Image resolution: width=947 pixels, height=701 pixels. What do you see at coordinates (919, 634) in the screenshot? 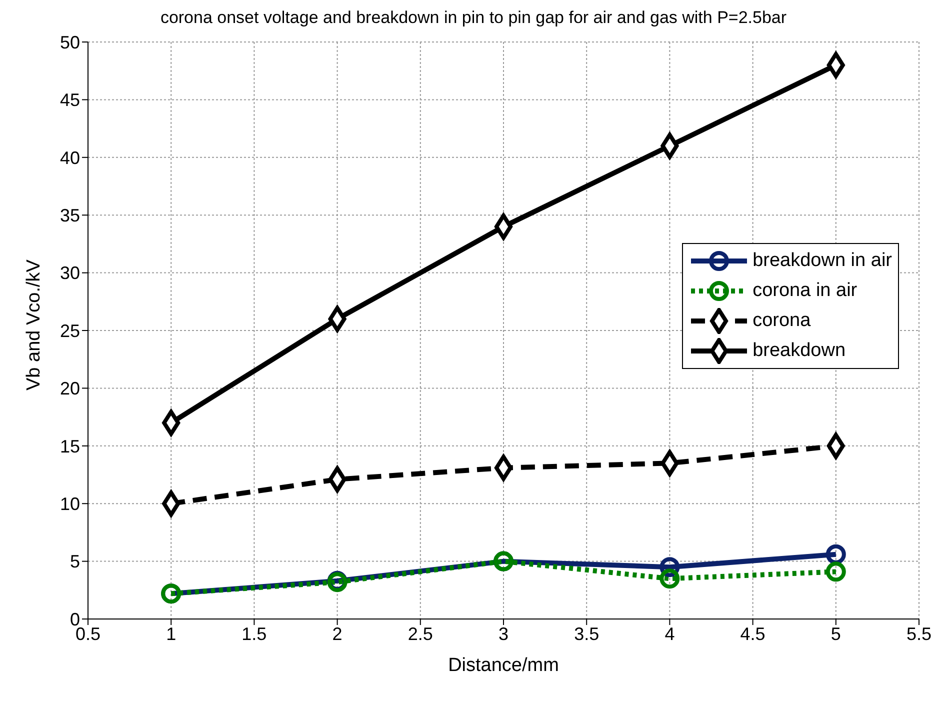
I see `x-tick-label: 5.5` at bounding box center [919, 634].